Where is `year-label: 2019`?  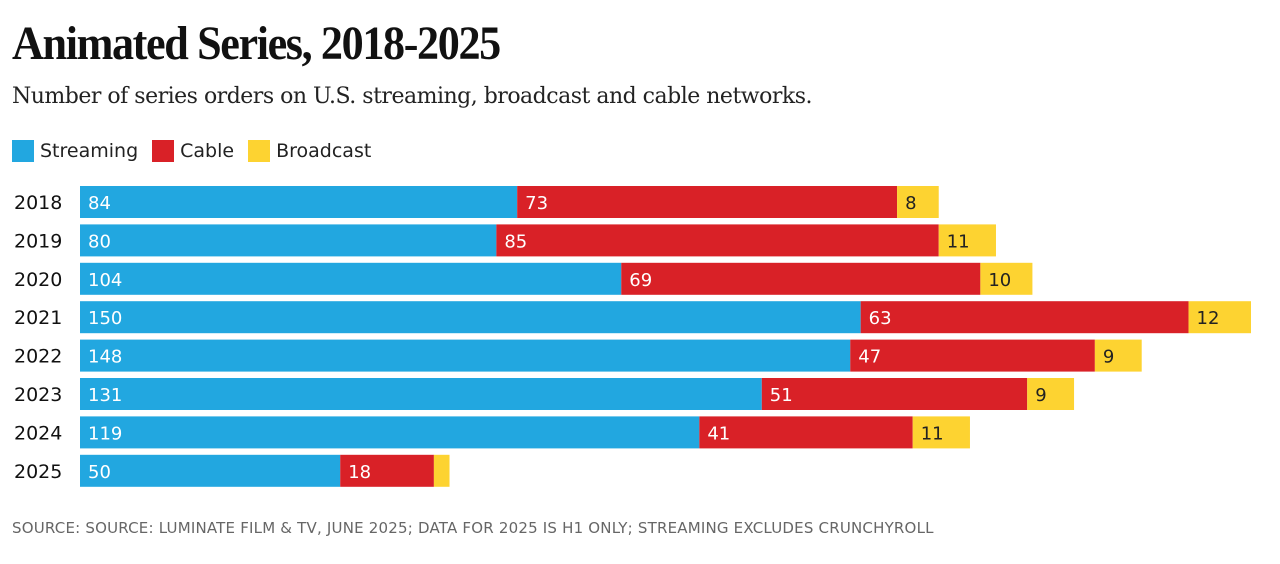 year-label: 2019 is located at coordinates (38, 241).